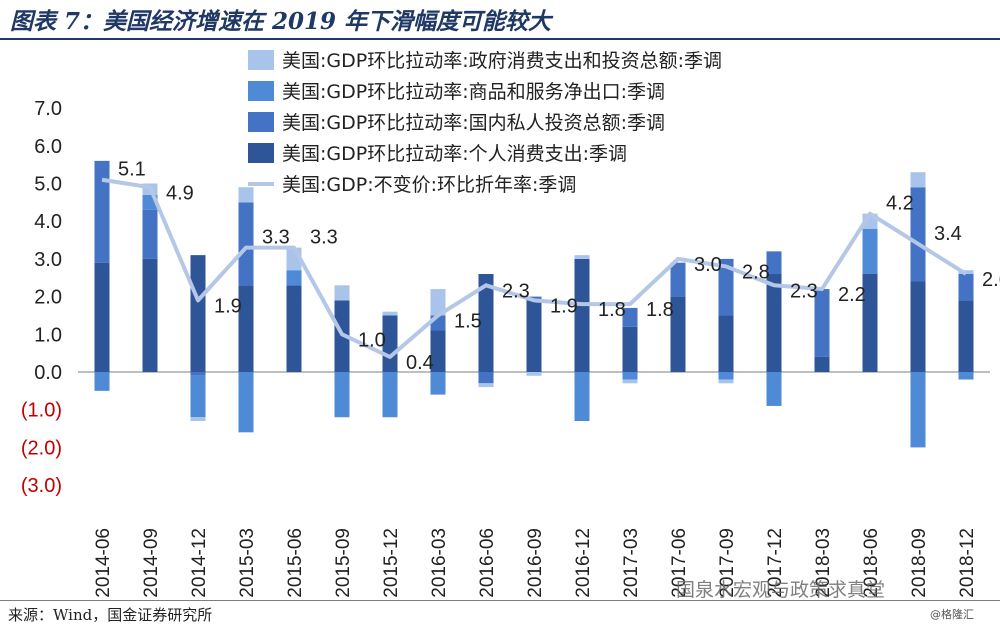 This screenshot has width=1000, height=626. Describe the element at coordinates (708, 265) in the screenshot. I see `gdp-data-label: 3.0` at that location.